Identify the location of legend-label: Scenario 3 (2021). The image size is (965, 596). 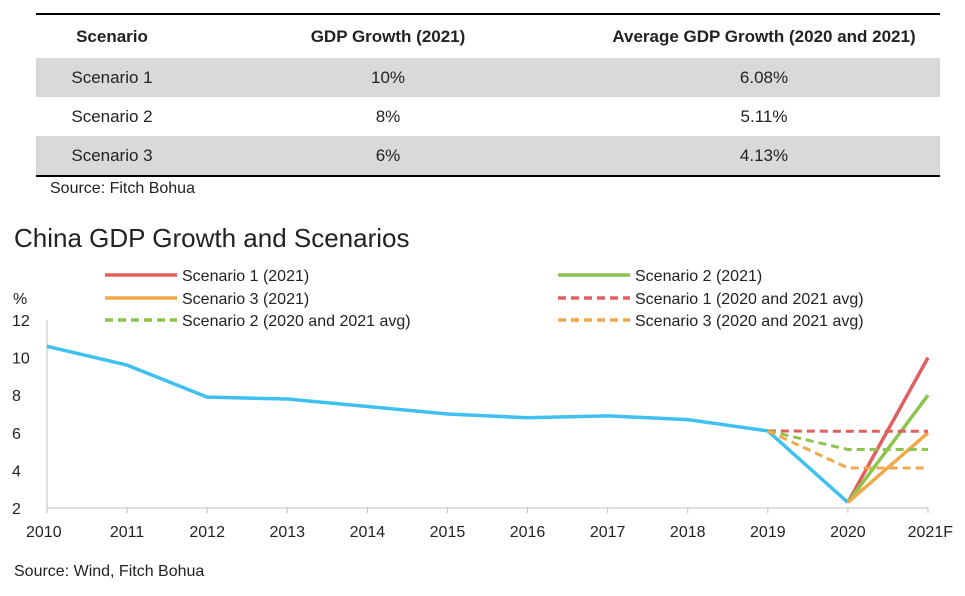
(245, 299).